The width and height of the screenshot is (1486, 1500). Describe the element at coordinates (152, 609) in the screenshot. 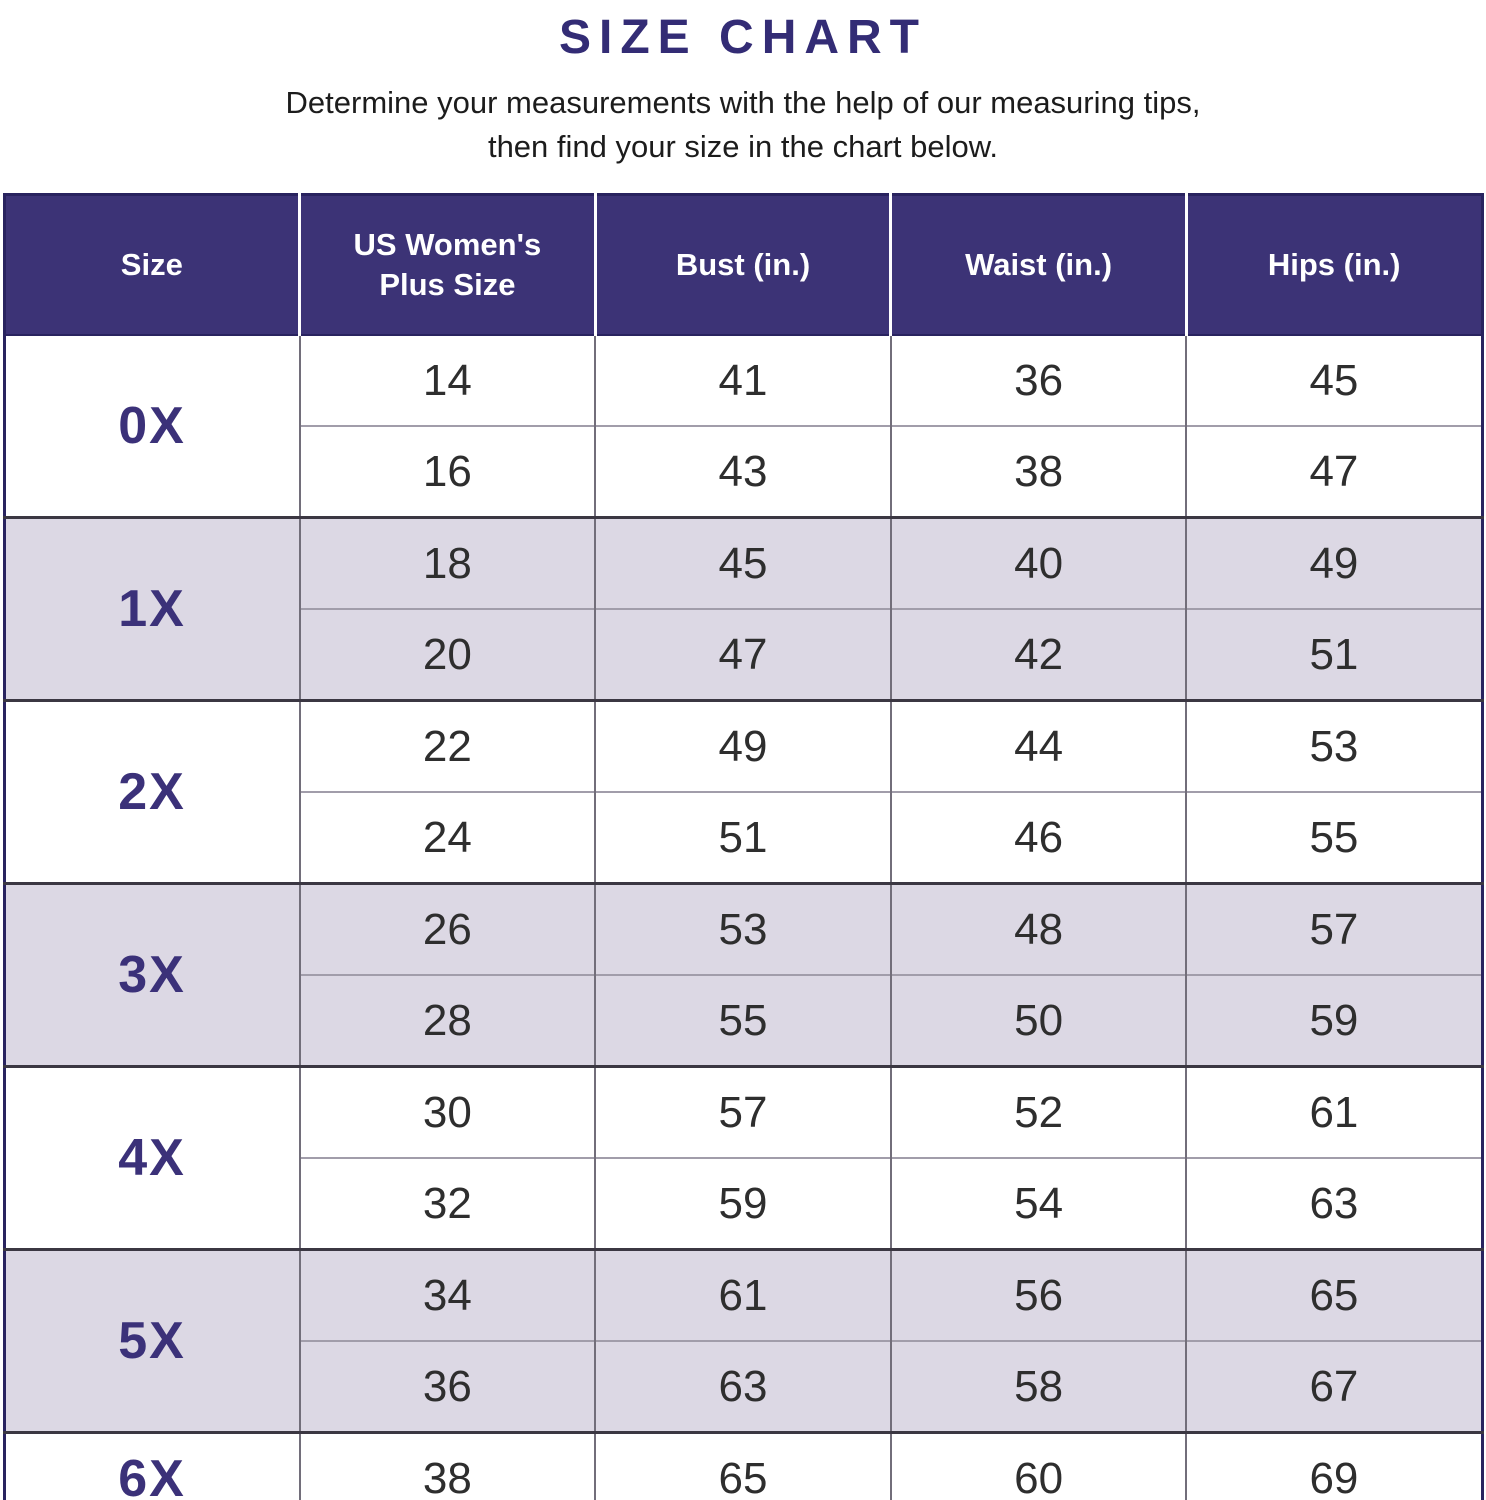

I see `size-label-1x: 1X` at that location.